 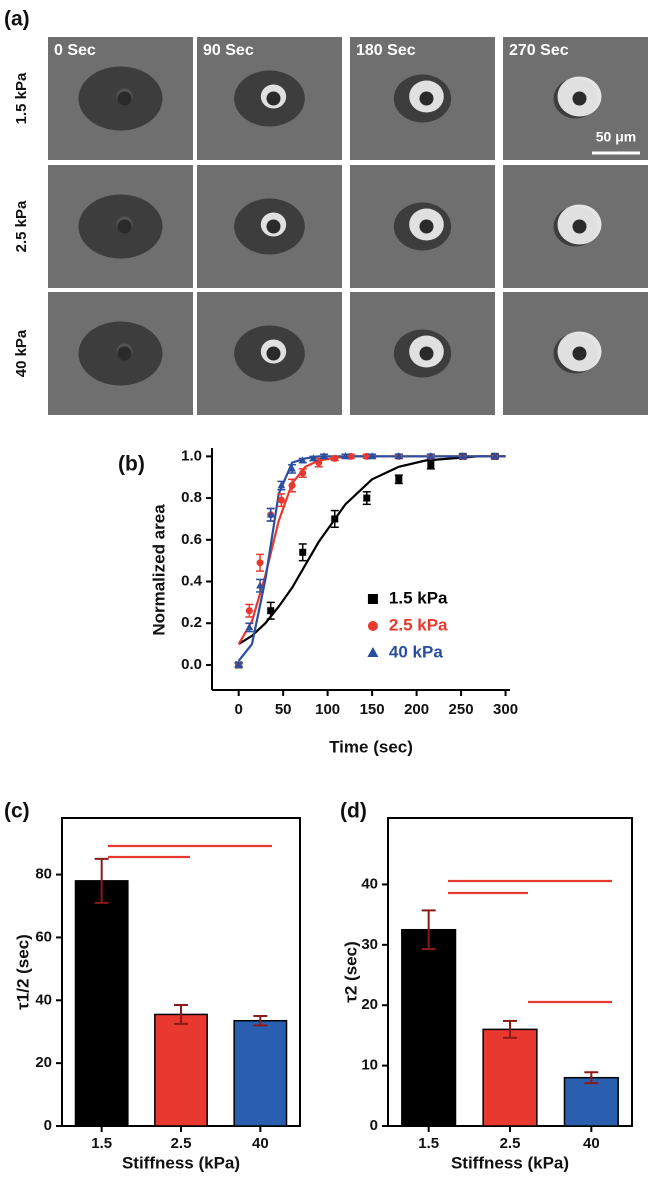 I want to click on y-tick-label: 80, so click(x=43, y=874).